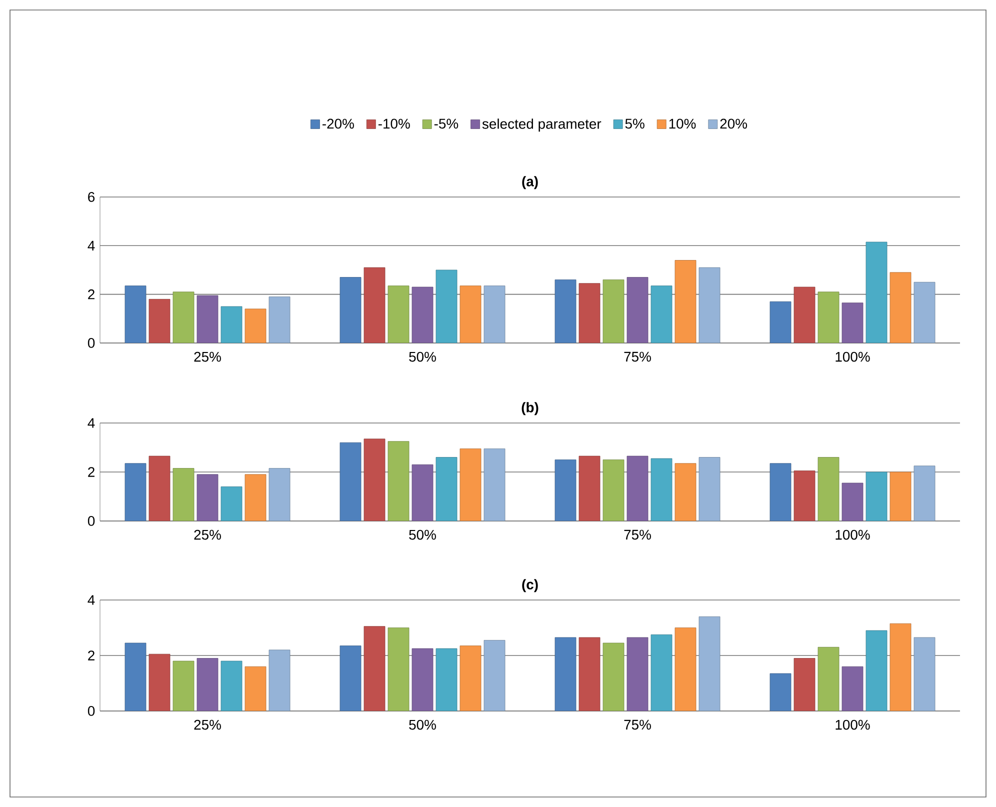 Image resolution: width=996 pixels, height=807 pixels. I want to click on chart-title: (a), so click(530, 183).